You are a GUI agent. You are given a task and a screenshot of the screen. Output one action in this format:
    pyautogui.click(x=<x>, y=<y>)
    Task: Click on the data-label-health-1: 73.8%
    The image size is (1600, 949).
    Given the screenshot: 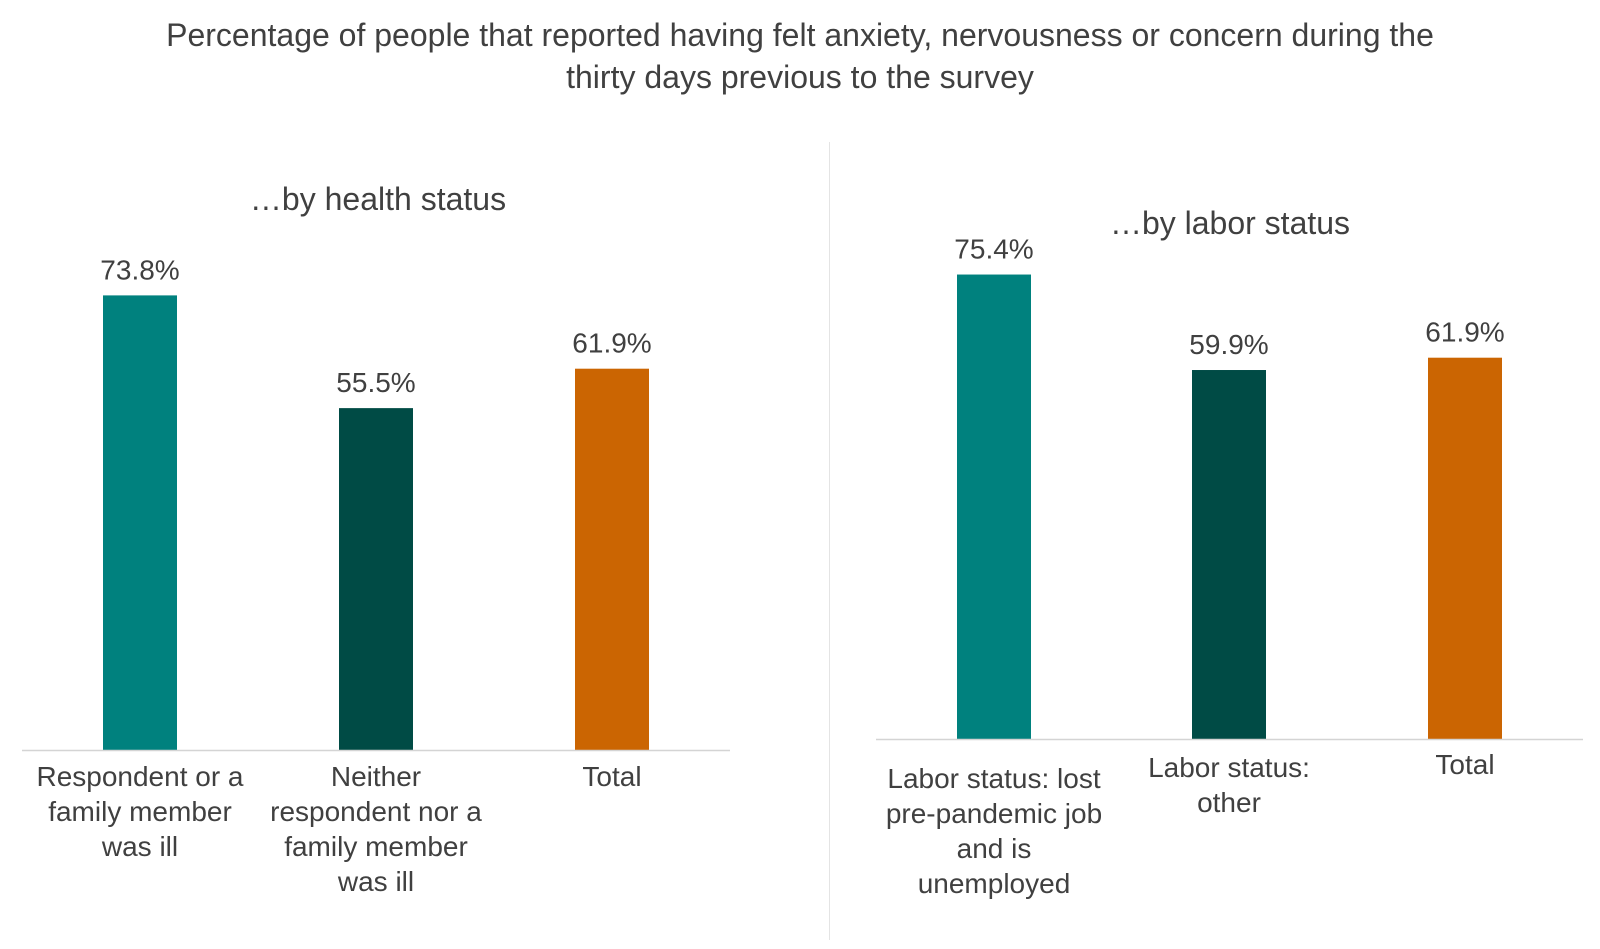 What is the action you would take?
    pyautogui.click(x=139, y=269)
    